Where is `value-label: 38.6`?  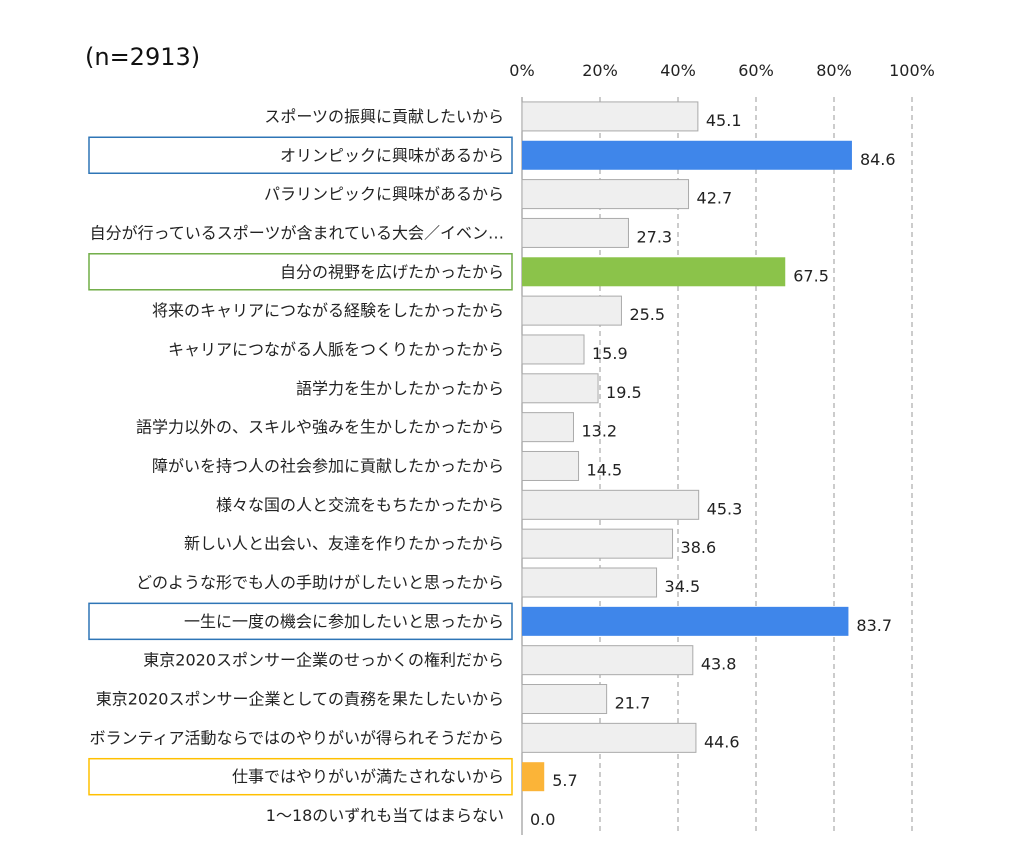 value-label: 38.6 is located at coordinates (699, 547).